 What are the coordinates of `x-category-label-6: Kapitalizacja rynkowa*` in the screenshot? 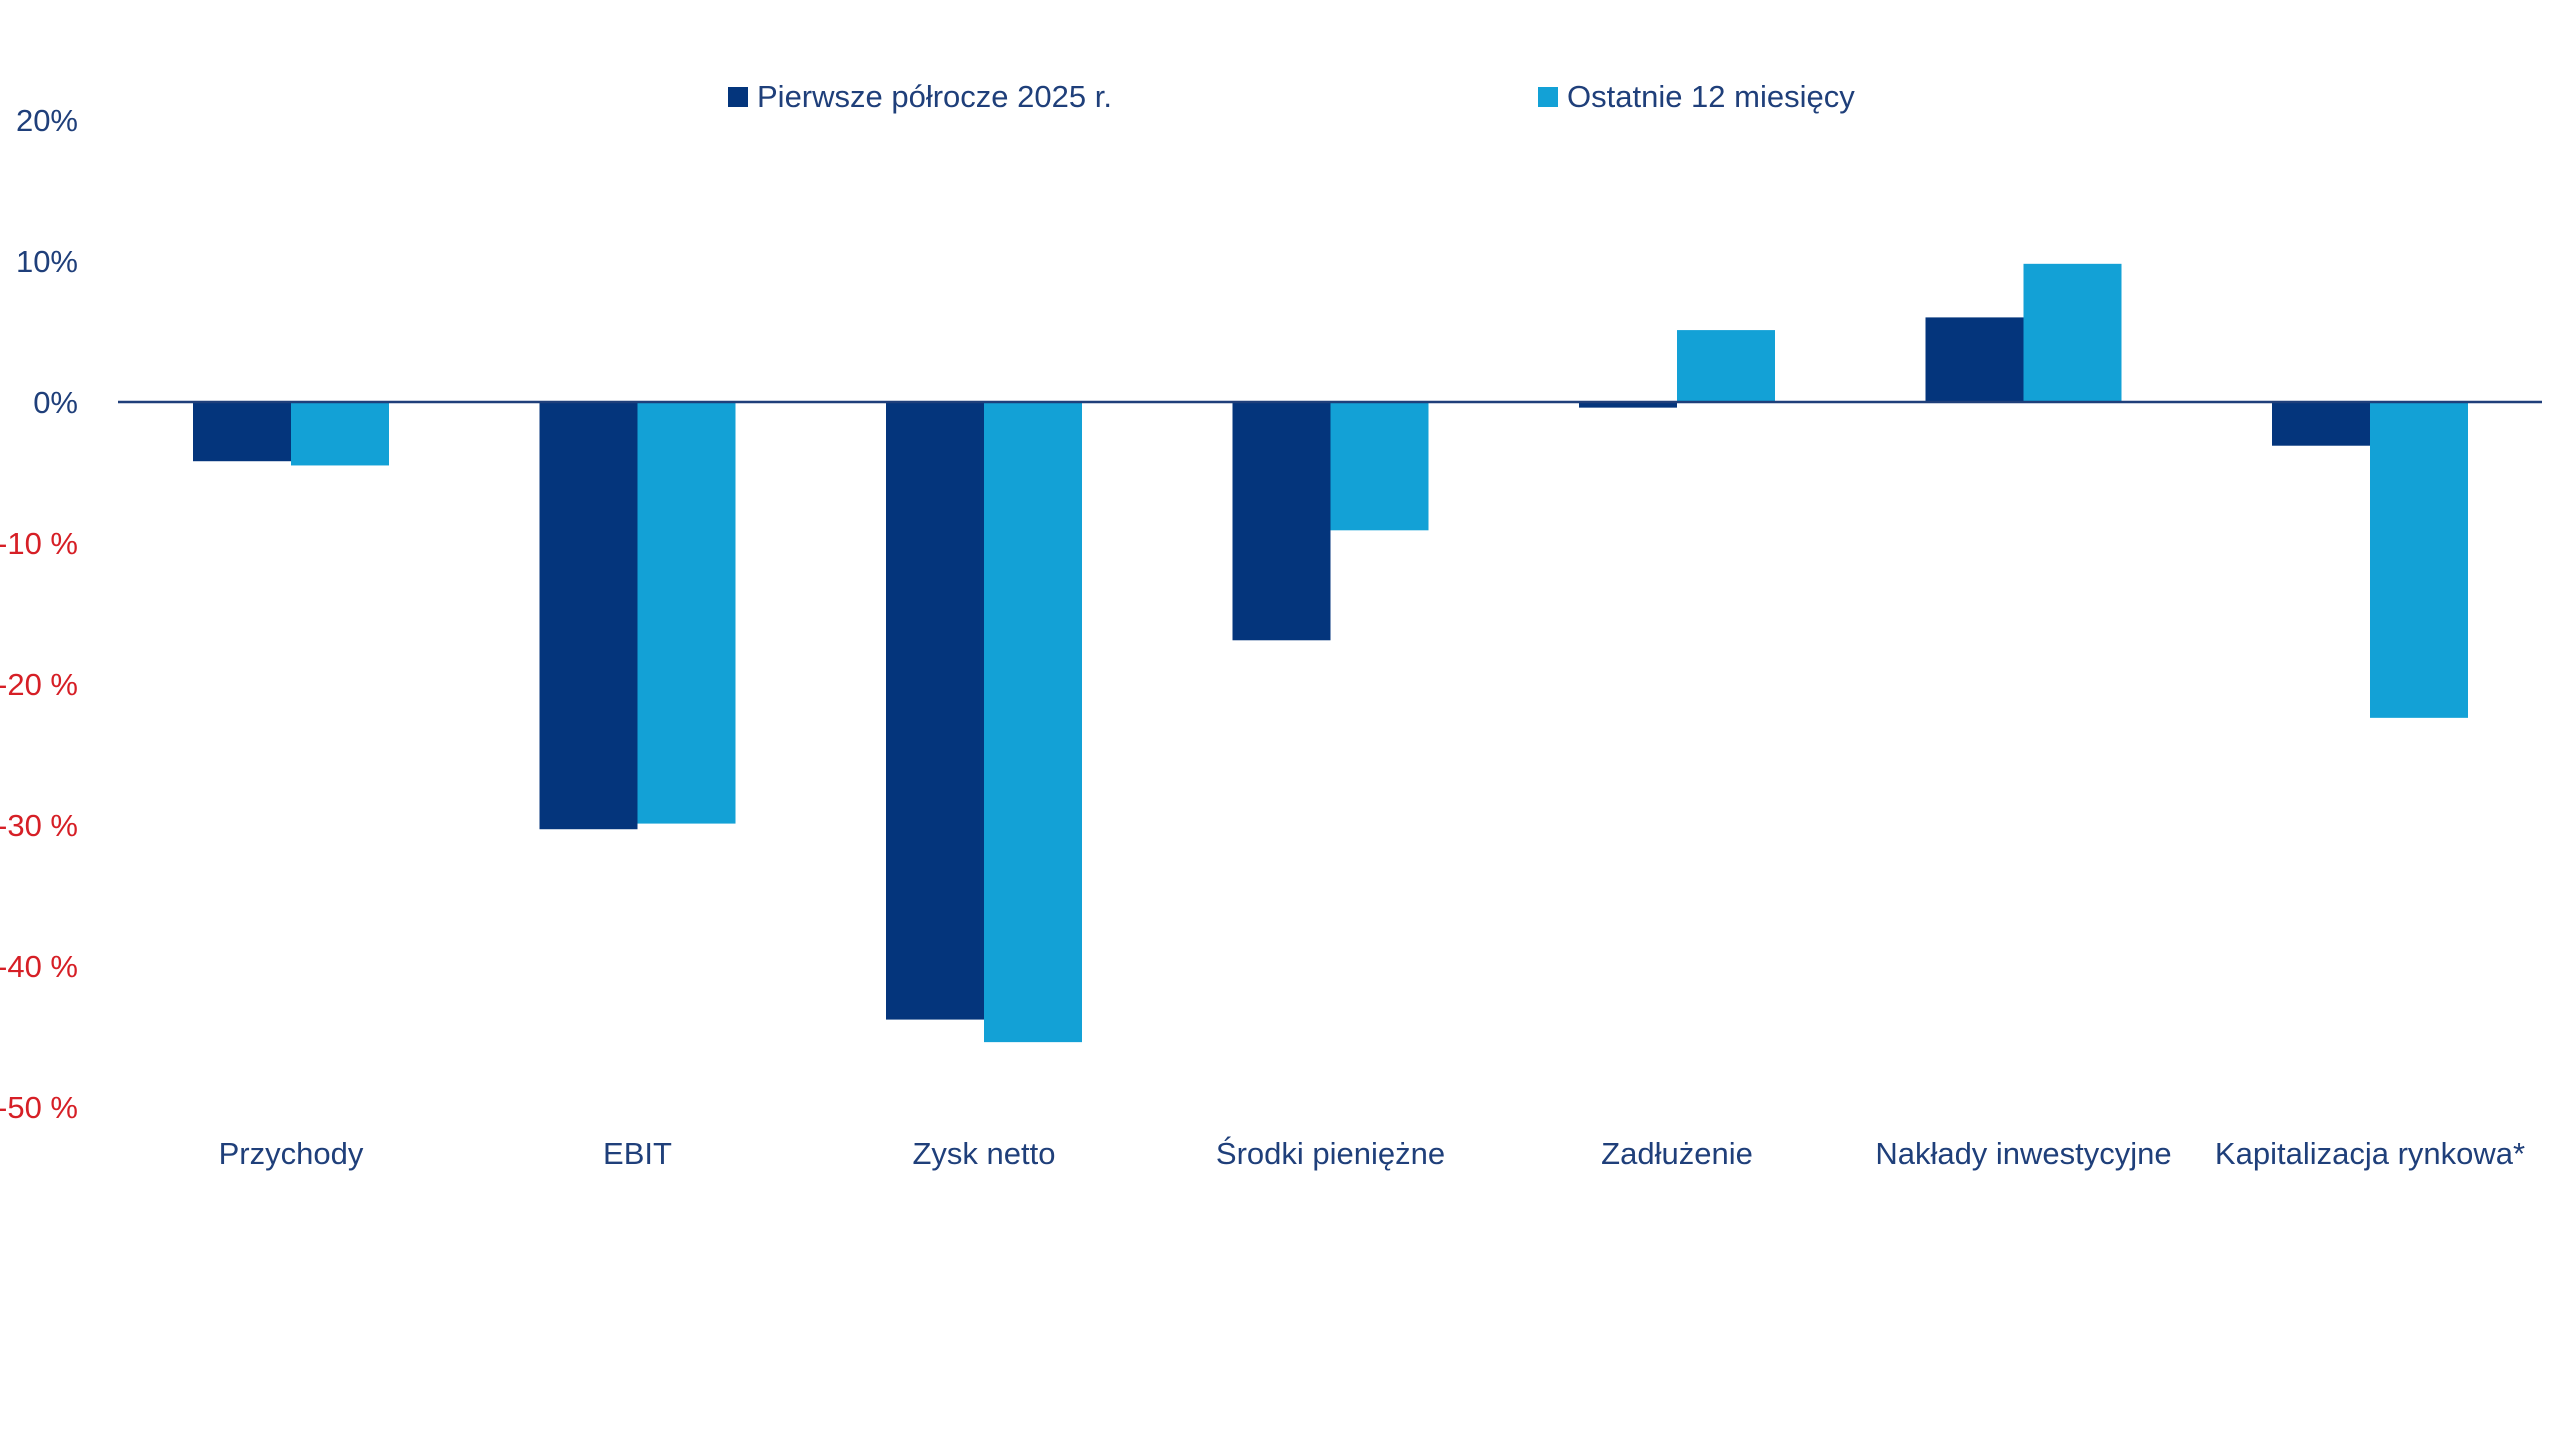 It's located at (2370, 1153).